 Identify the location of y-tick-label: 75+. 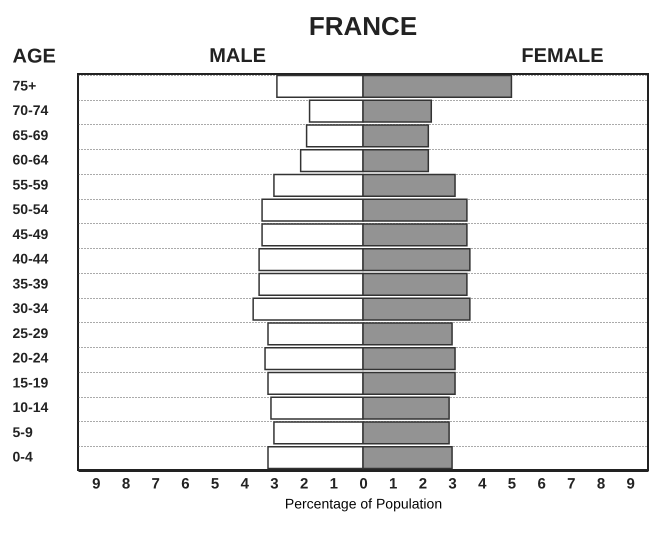
(24, 85).